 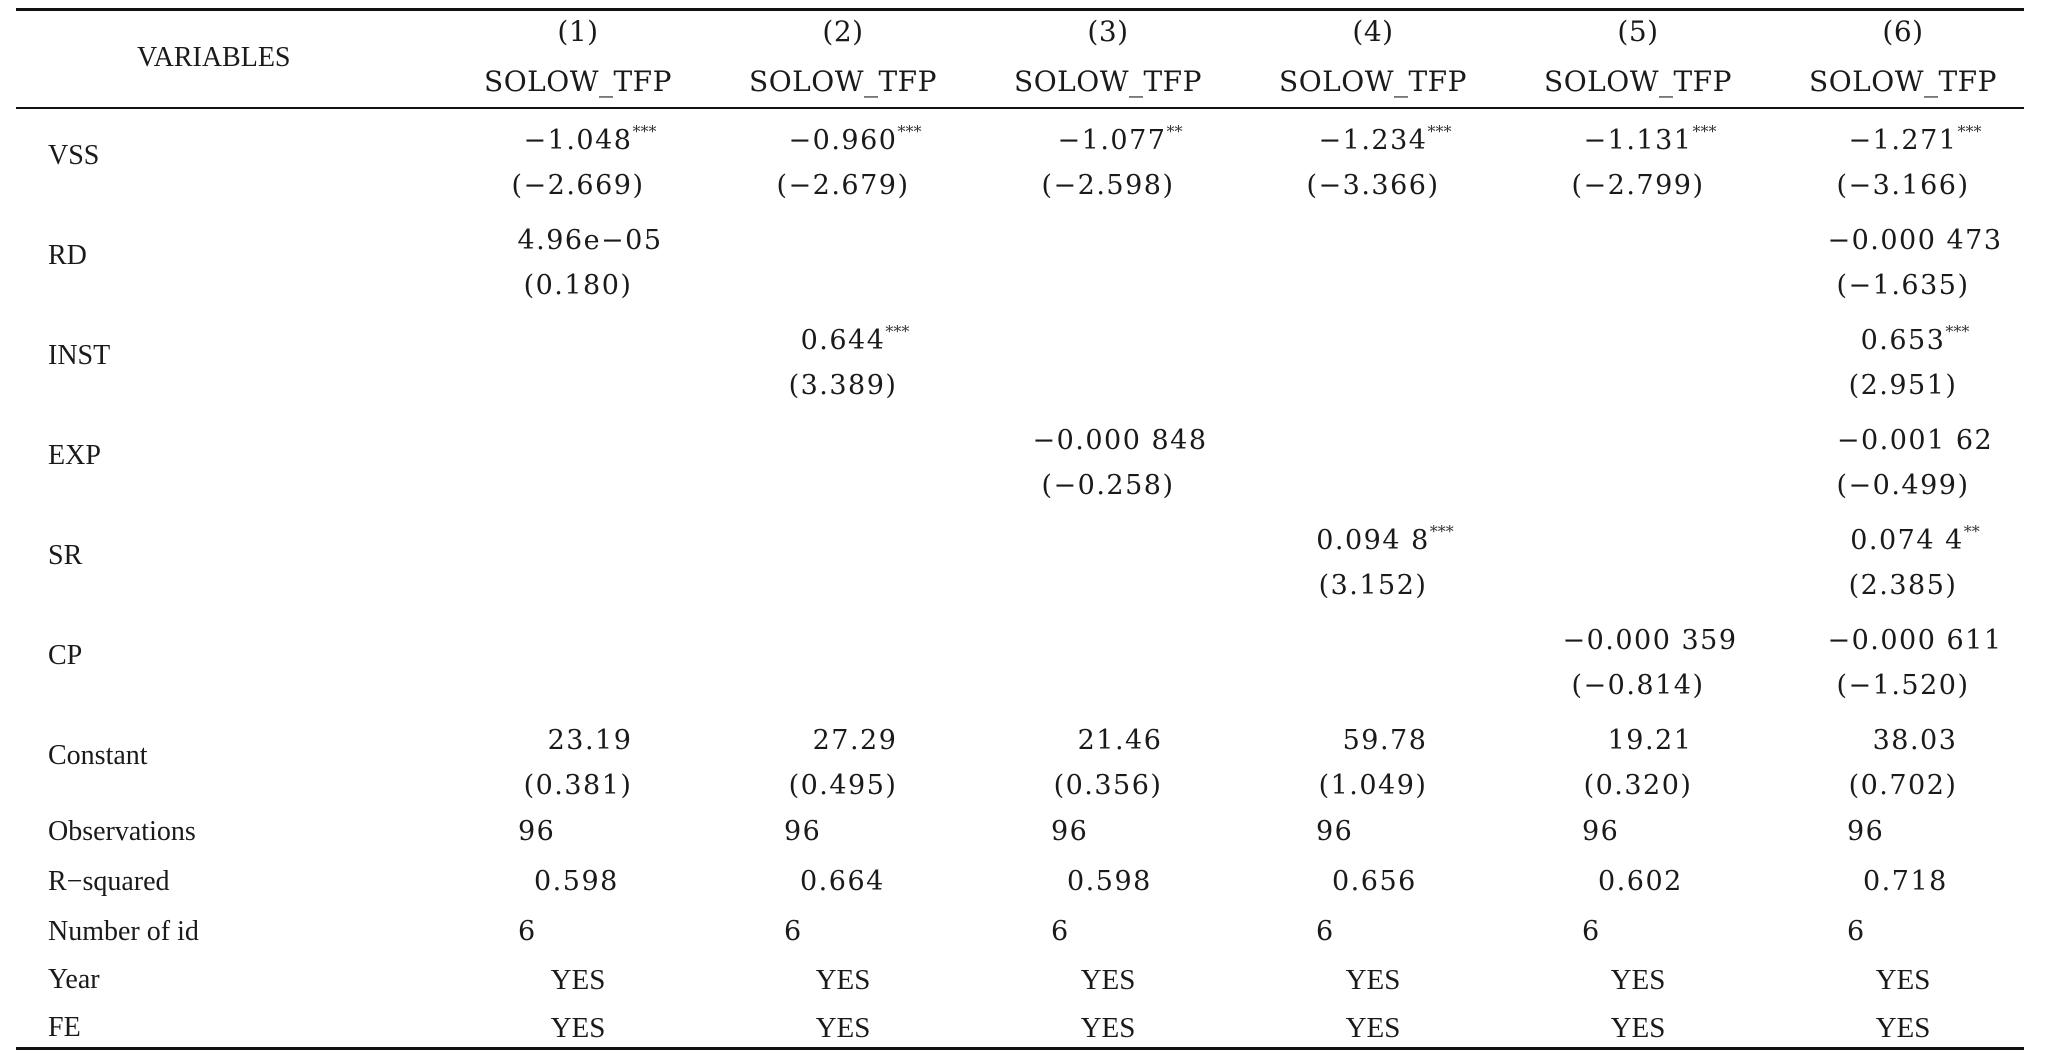 What do you see at coordinates (74, 155) in the screenshot?
I see `row-label: VSS` at bounding box center [74, 155].